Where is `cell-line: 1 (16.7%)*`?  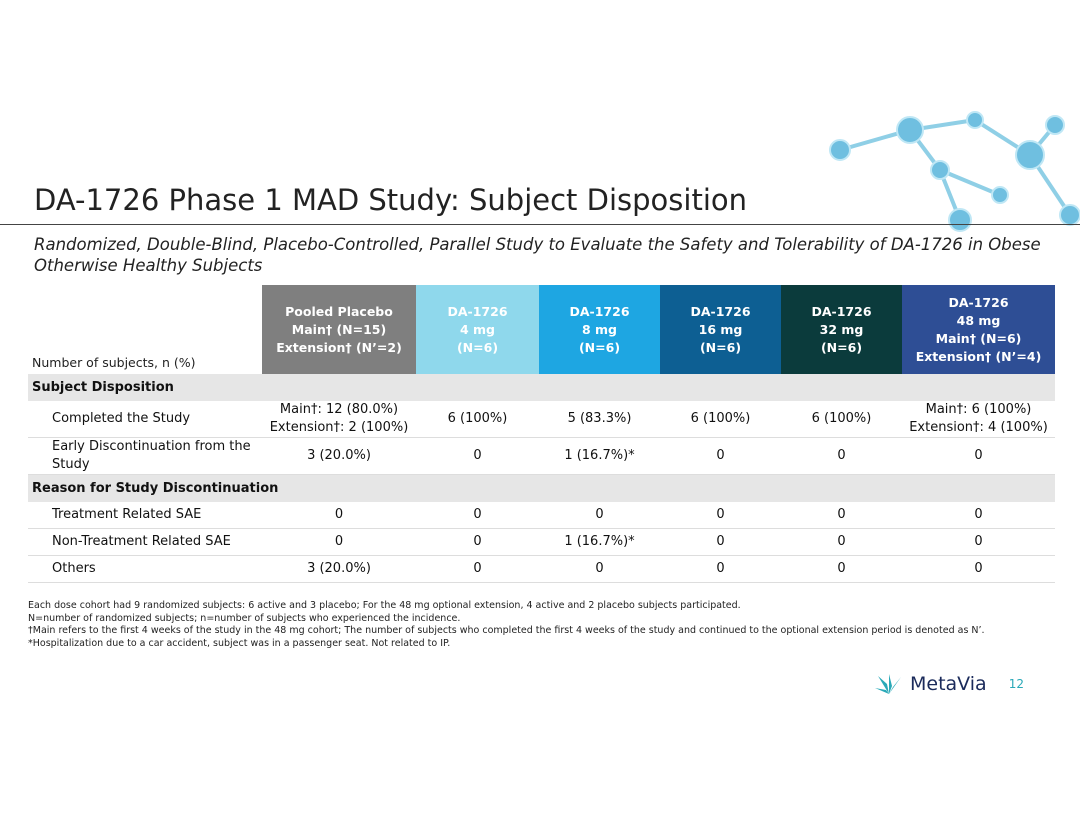 cell-line: 1 (16.7%)* is located at coordinates (599, 541).